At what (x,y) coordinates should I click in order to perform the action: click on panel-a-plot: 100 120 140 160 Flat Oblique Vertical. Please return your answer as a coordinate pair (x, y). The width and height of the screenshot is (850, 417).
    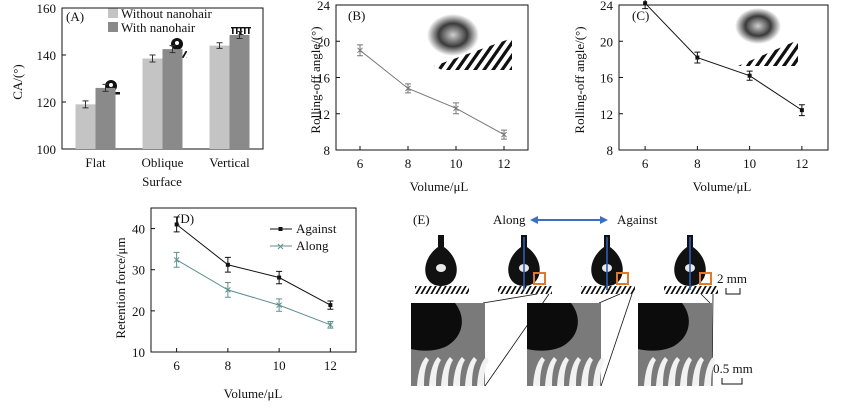
    Looking at the image, I should click on (150, 85).